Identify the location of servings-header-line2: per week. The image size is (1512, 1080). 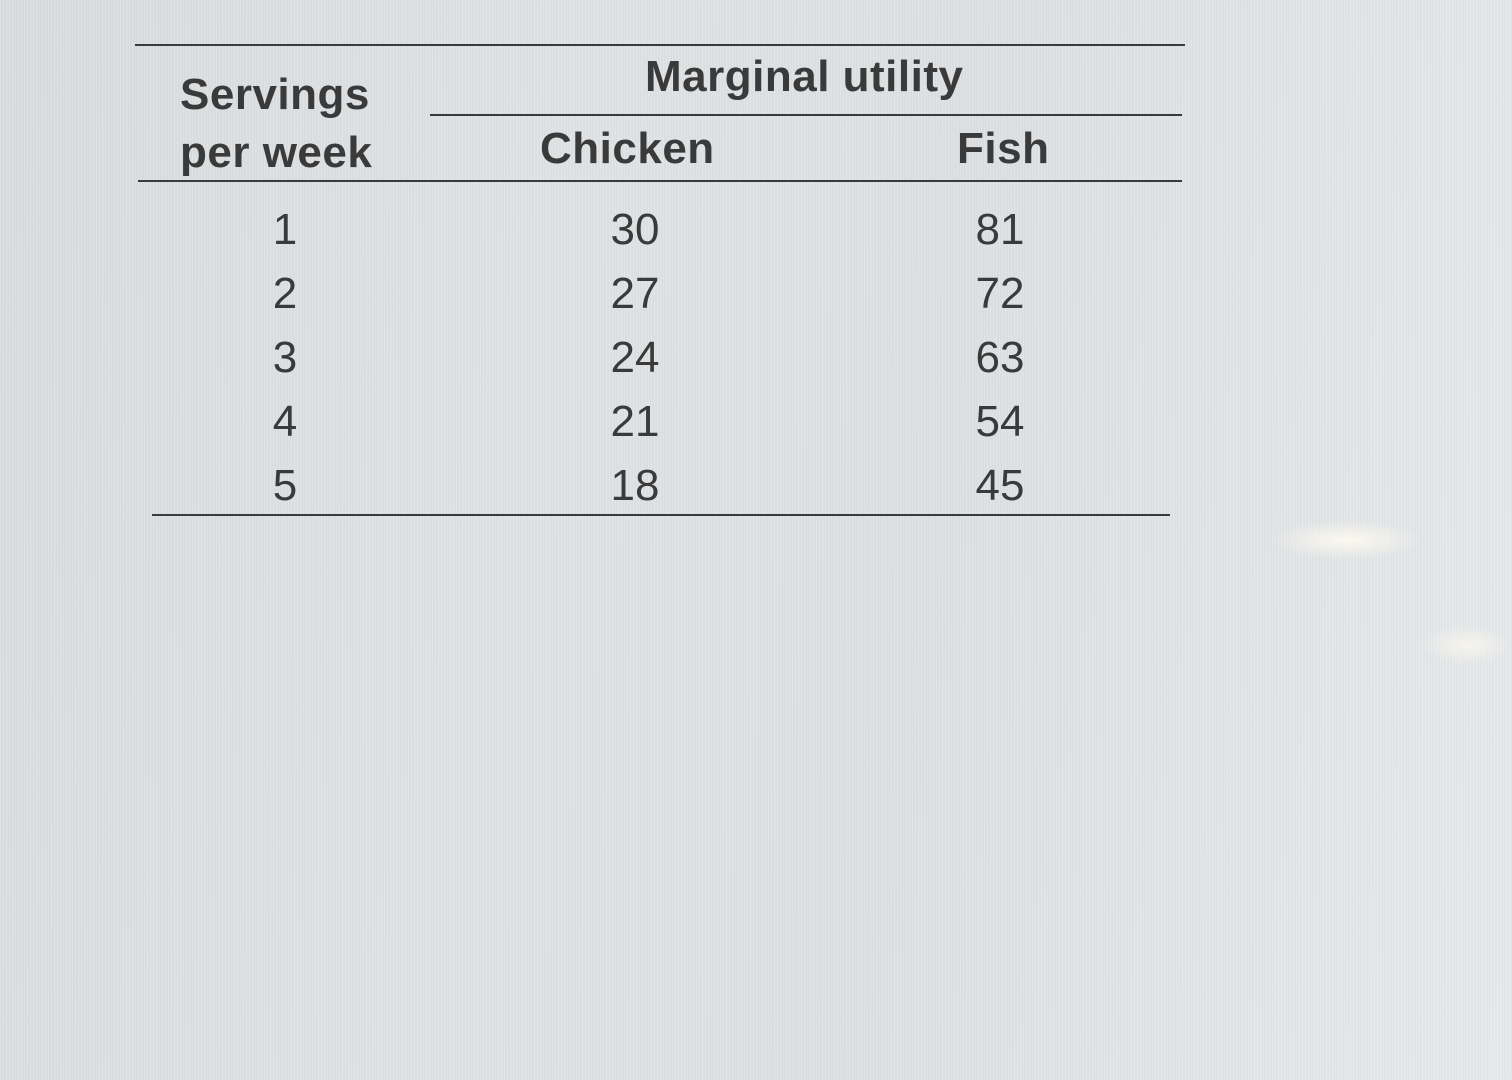
(276, 152).